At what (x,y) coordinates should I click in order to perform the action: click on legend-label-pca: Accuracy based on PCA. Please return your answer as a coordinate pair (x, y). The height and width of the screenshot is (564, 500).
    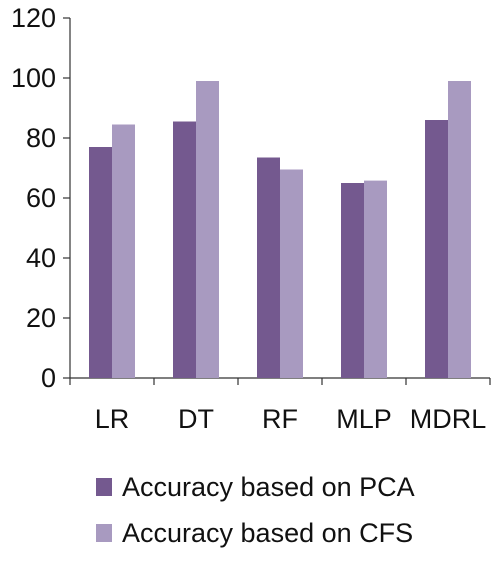
    Looking at the image, I should click on (268, 486).